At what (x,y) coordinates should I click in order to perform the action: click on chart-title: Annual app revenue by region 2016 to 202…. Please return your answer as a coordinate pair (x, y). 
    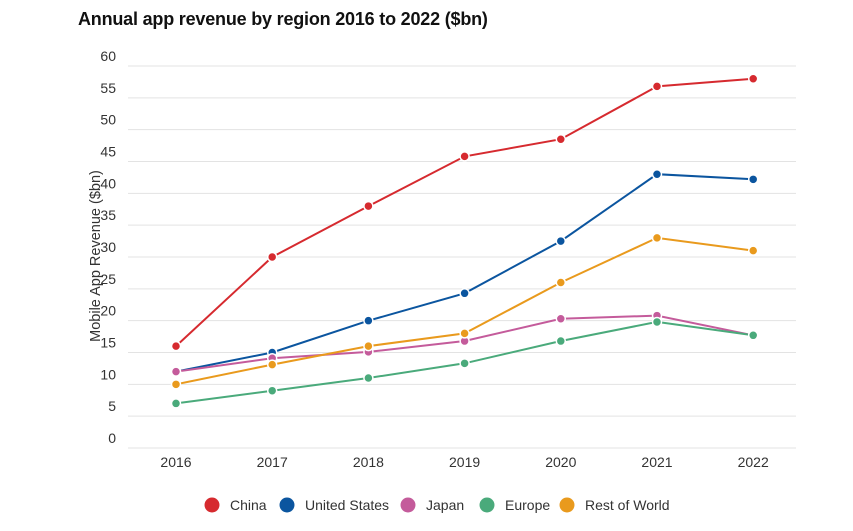
    Looking at the image, I should click on (283, 19).